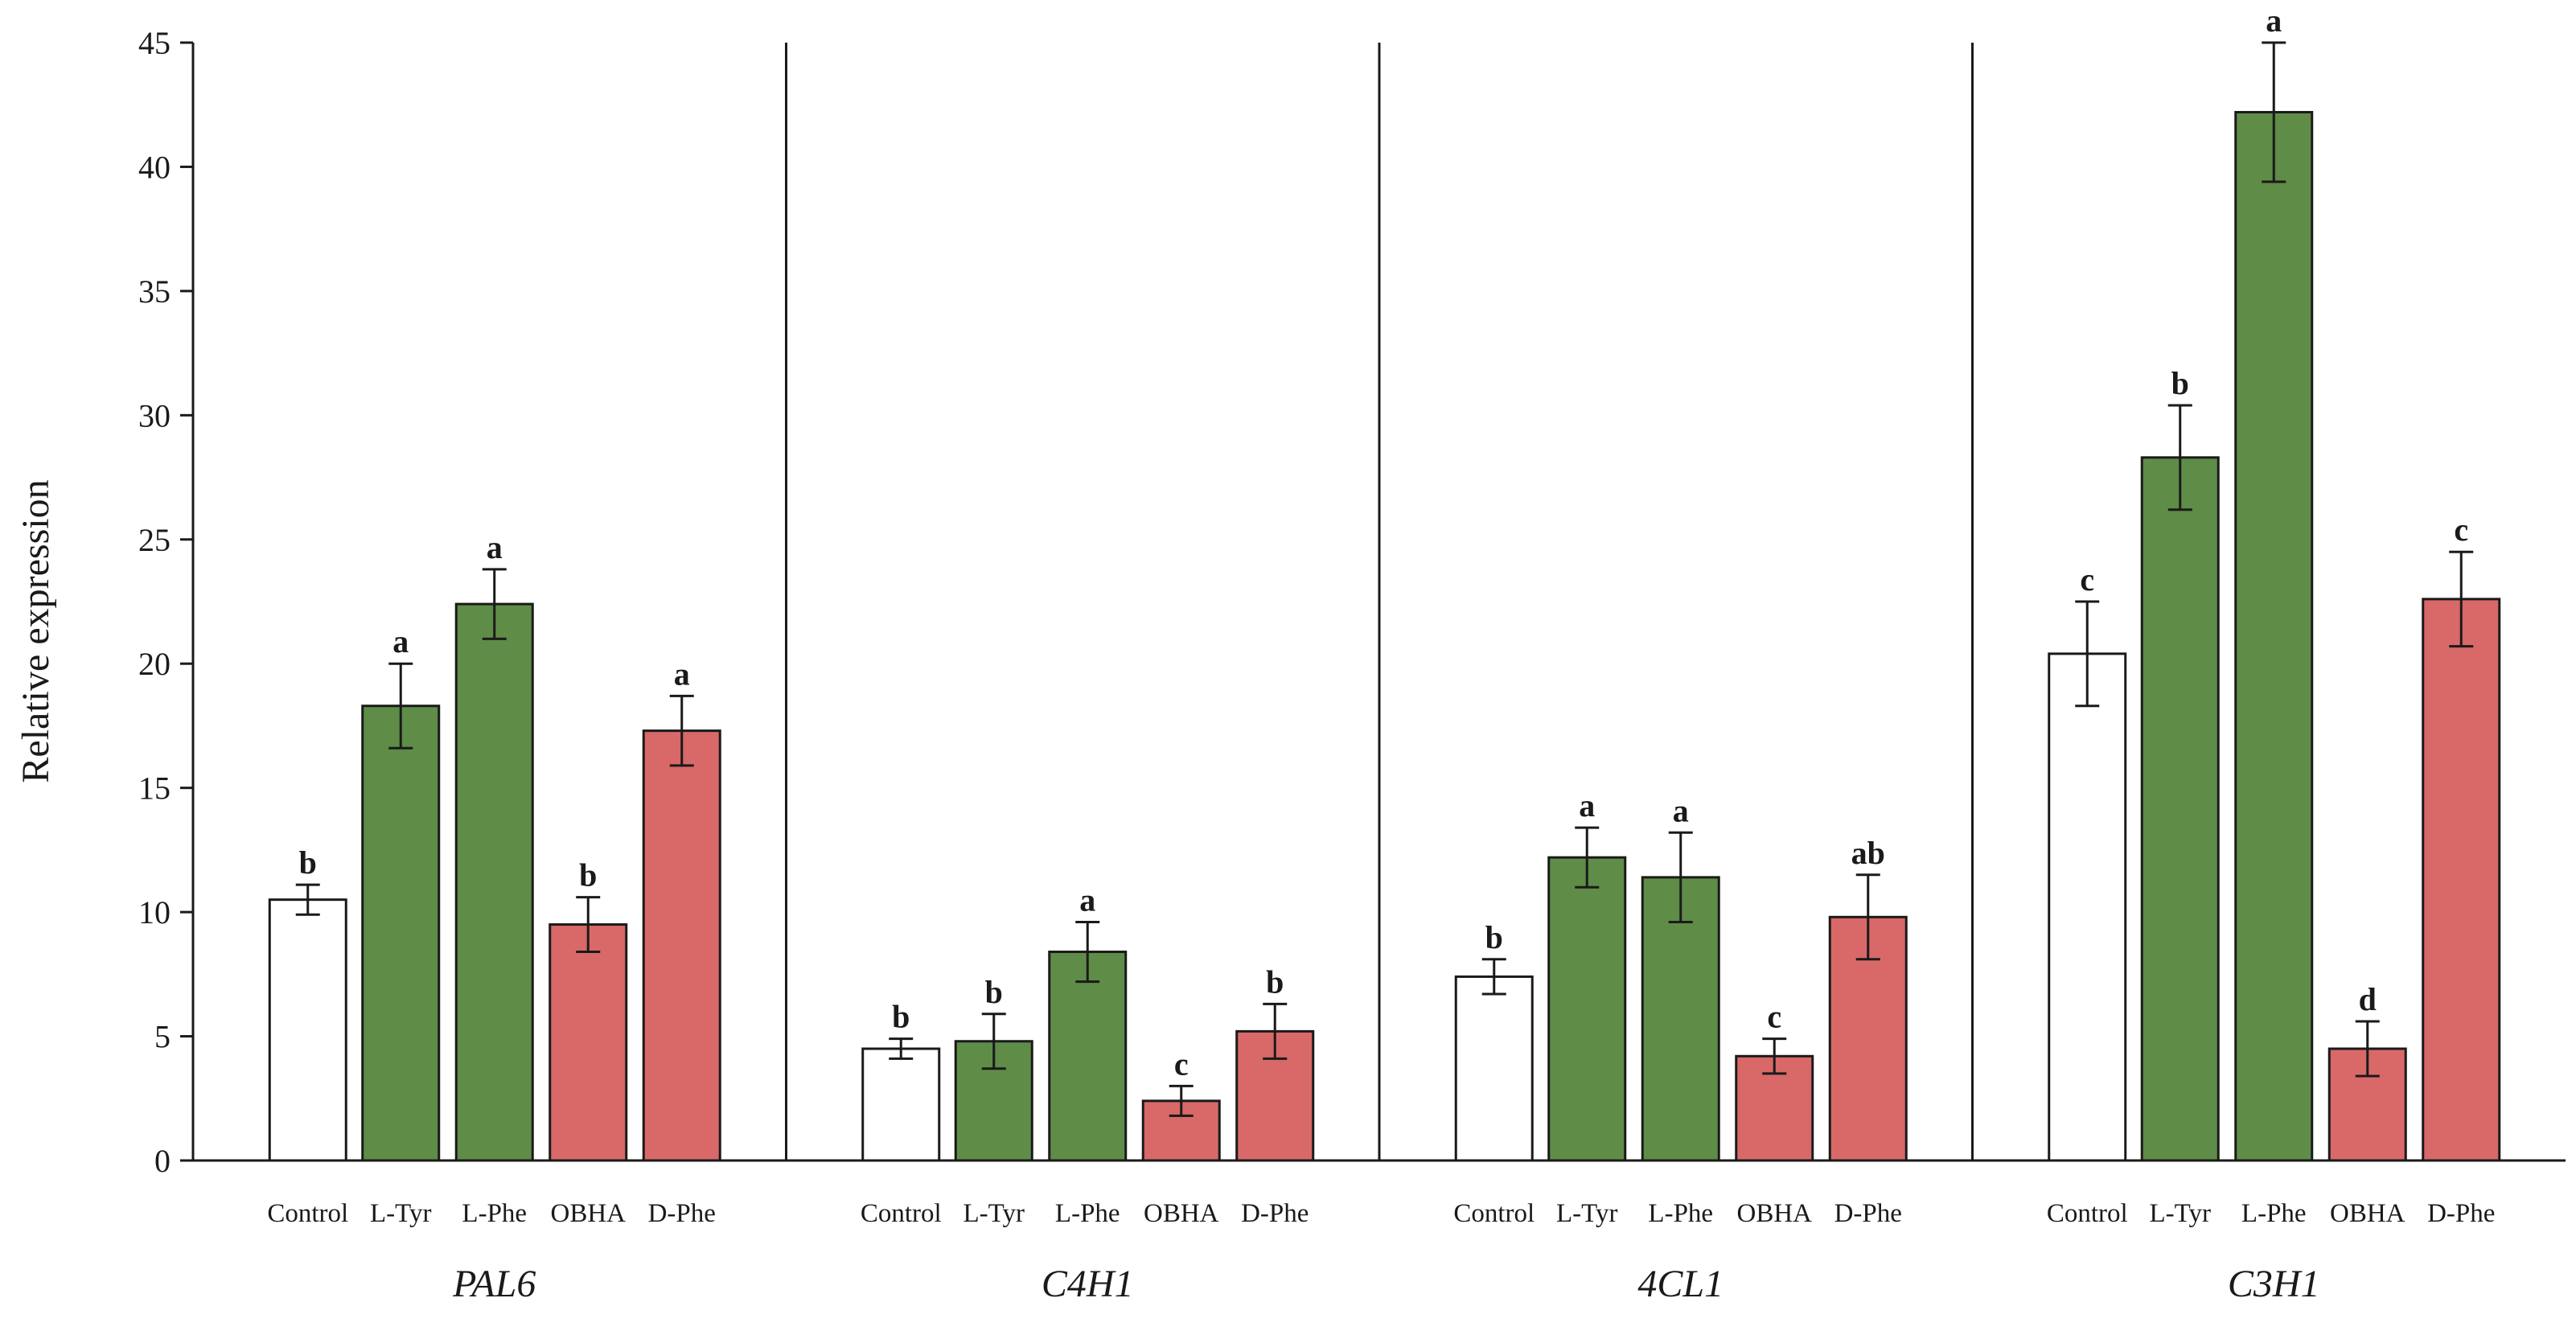 This screenshot has height=1331, width=2576. Describe the element at coordinates (154, 167) in the screenshot. I see `y-tick-label: 40` at that location.